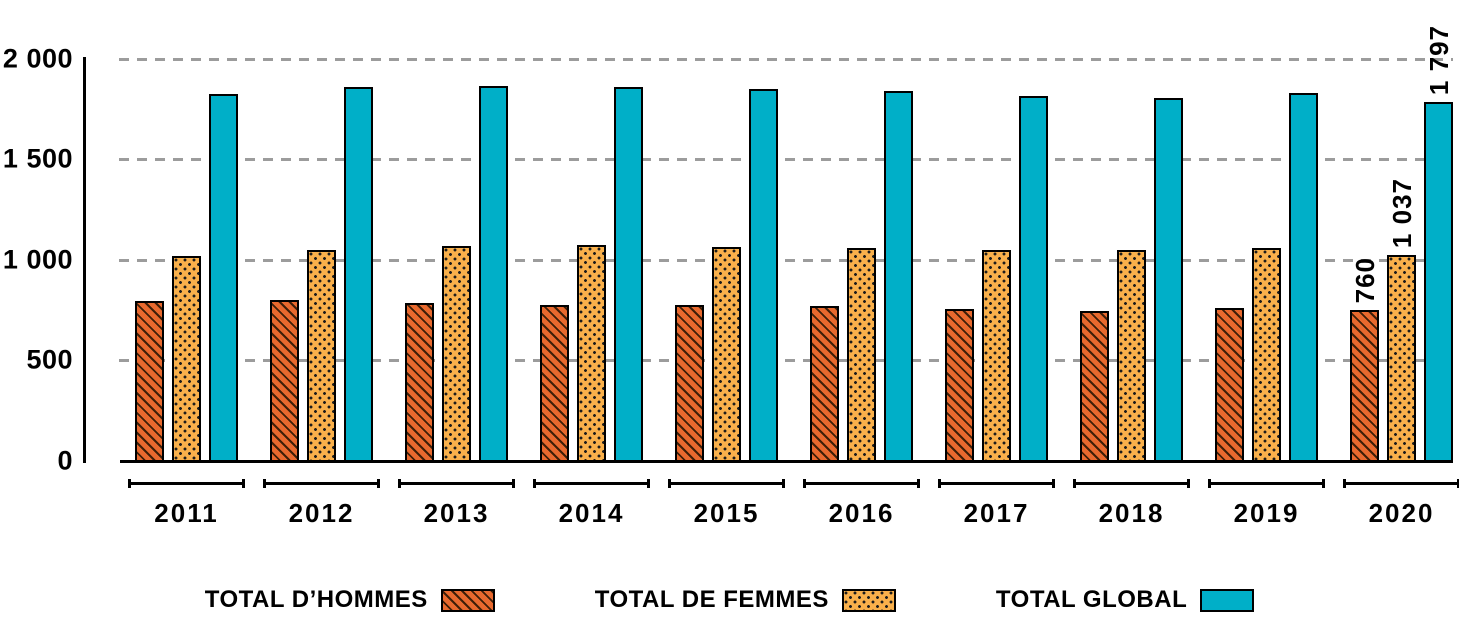  I want to click on x-group-2015: 2015, so click(726, 503).